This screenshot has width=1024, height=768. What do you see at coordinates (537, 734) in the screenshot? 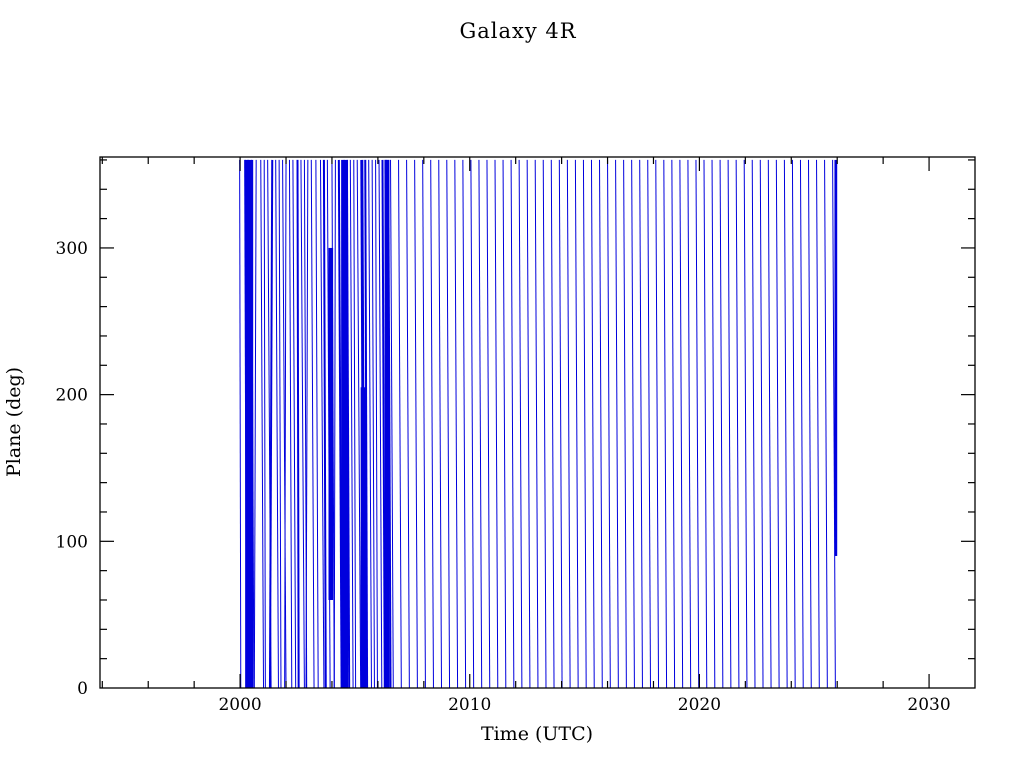
I see `x-axis-label: Time (UTC)` at bounding box center [537, 734].